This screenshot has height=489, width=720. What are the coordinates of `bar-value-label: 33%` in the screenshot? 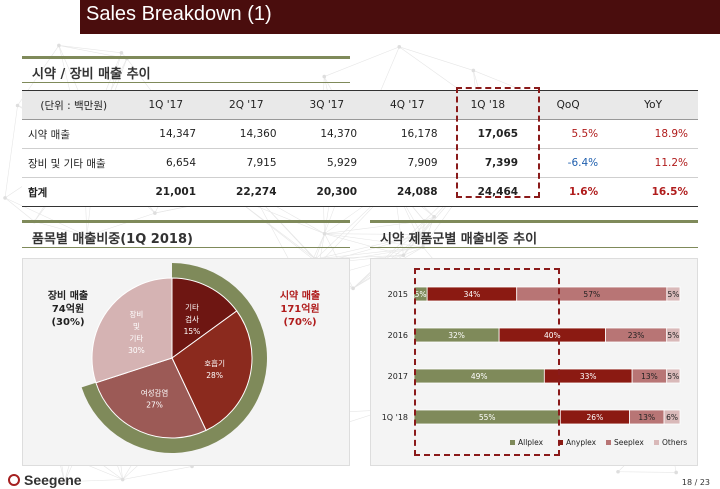 It's located at (588, 376).